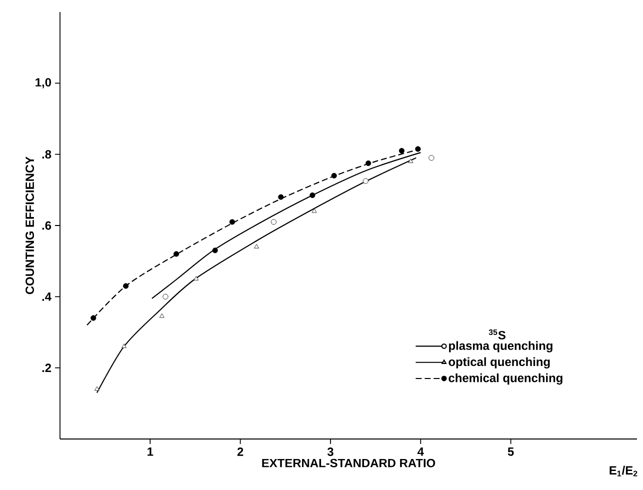  What do you see at coordinates (349, 463) in the screenshot?
I see `x-axis-title: EXTERNAL-STANDARD RATIO` at bounding box center [349, 463].